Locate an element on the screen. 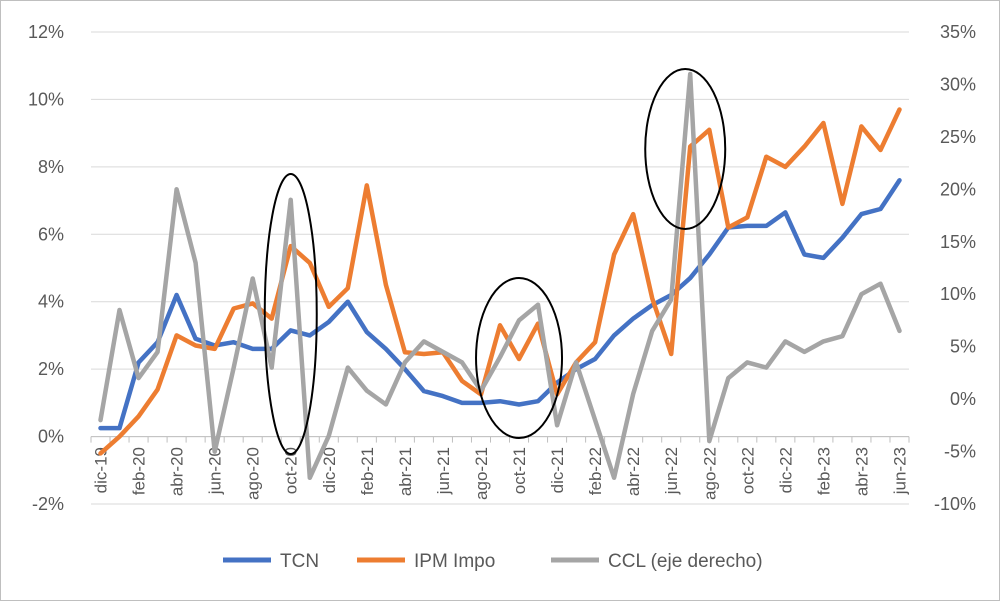 The width and height of the screenshot is (1000, 605). left-tick-label: 0% is located at coordinates (51, 437).